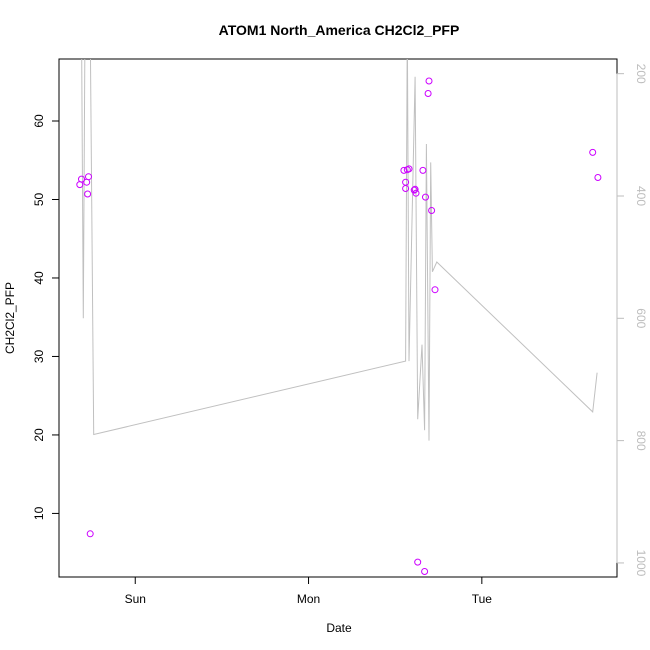 The image size is (650, 650). I want to click on y-tick-label: 10, so click(39, 513).